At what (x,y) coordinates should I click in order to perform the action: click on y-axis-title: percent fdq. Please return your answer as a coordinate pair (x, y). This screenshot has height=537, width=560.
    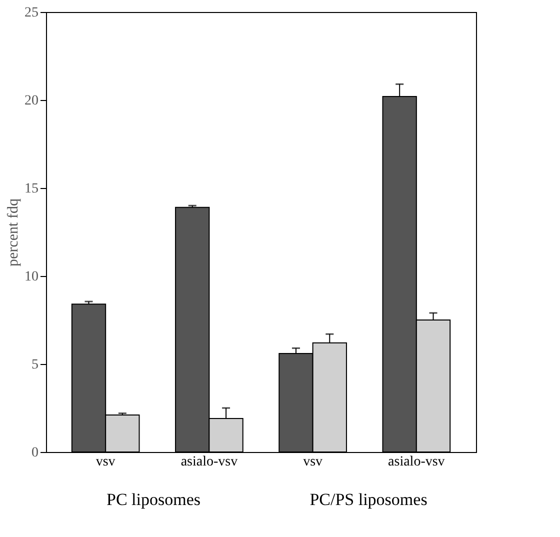
    Looking at the image, I should click on (14, 232).